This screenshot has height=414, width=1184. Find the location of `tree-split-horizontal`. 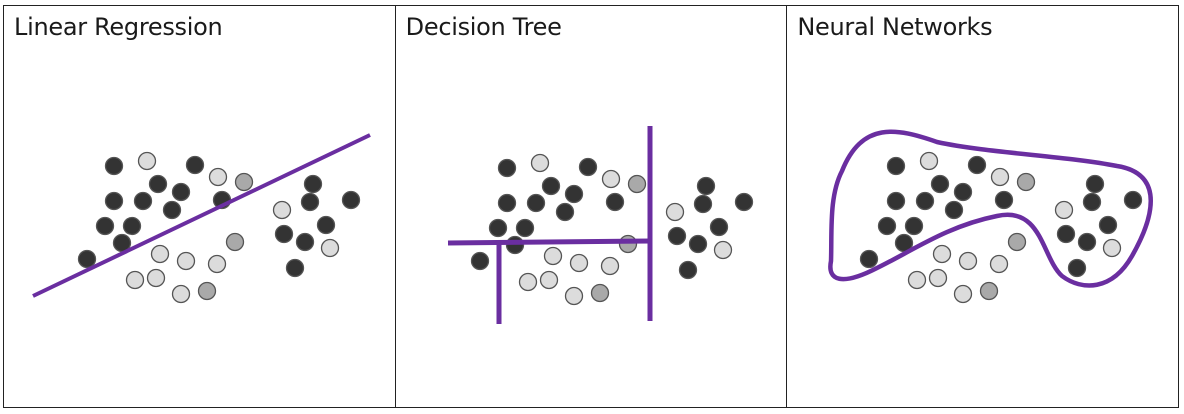

tree-split-horizontal is located at coordinates (550, 242).